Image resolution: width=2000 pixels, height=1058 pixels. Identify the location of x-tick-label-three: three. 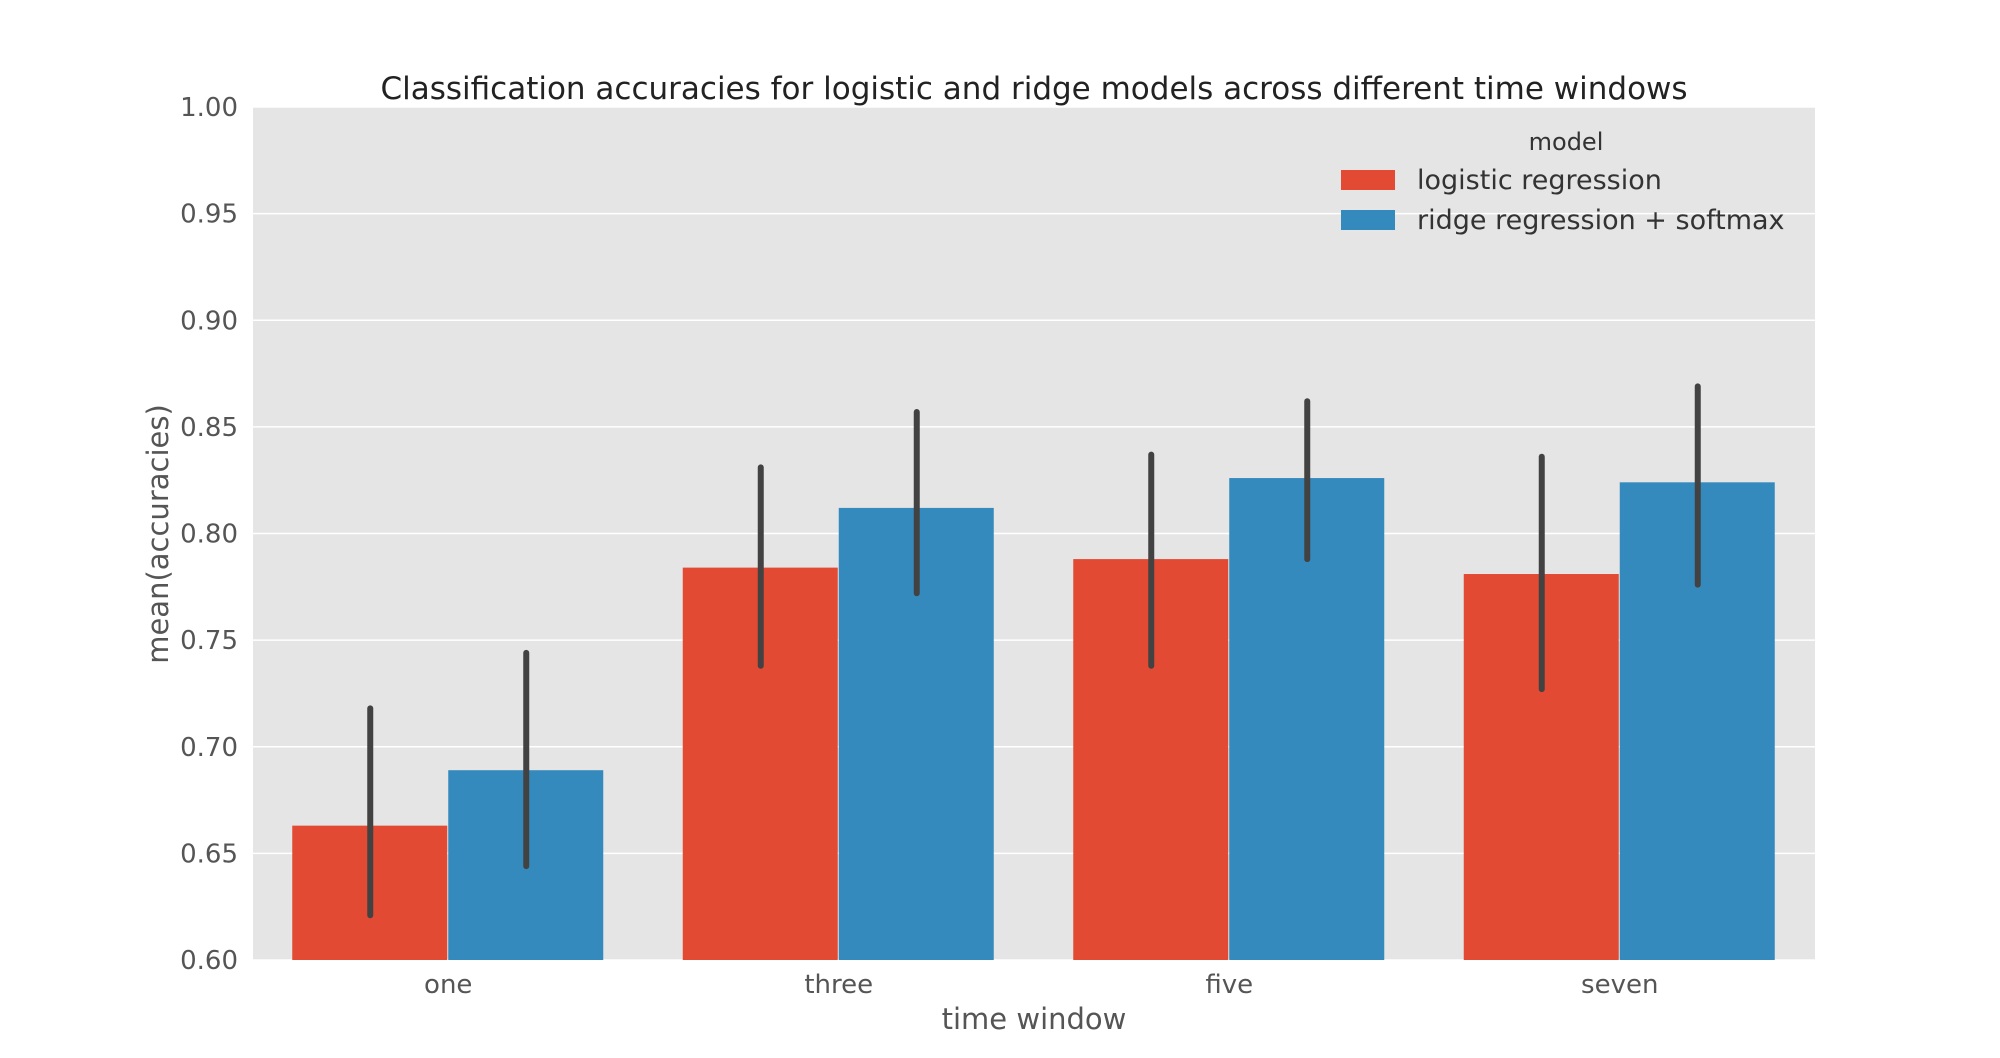
(838, 985).